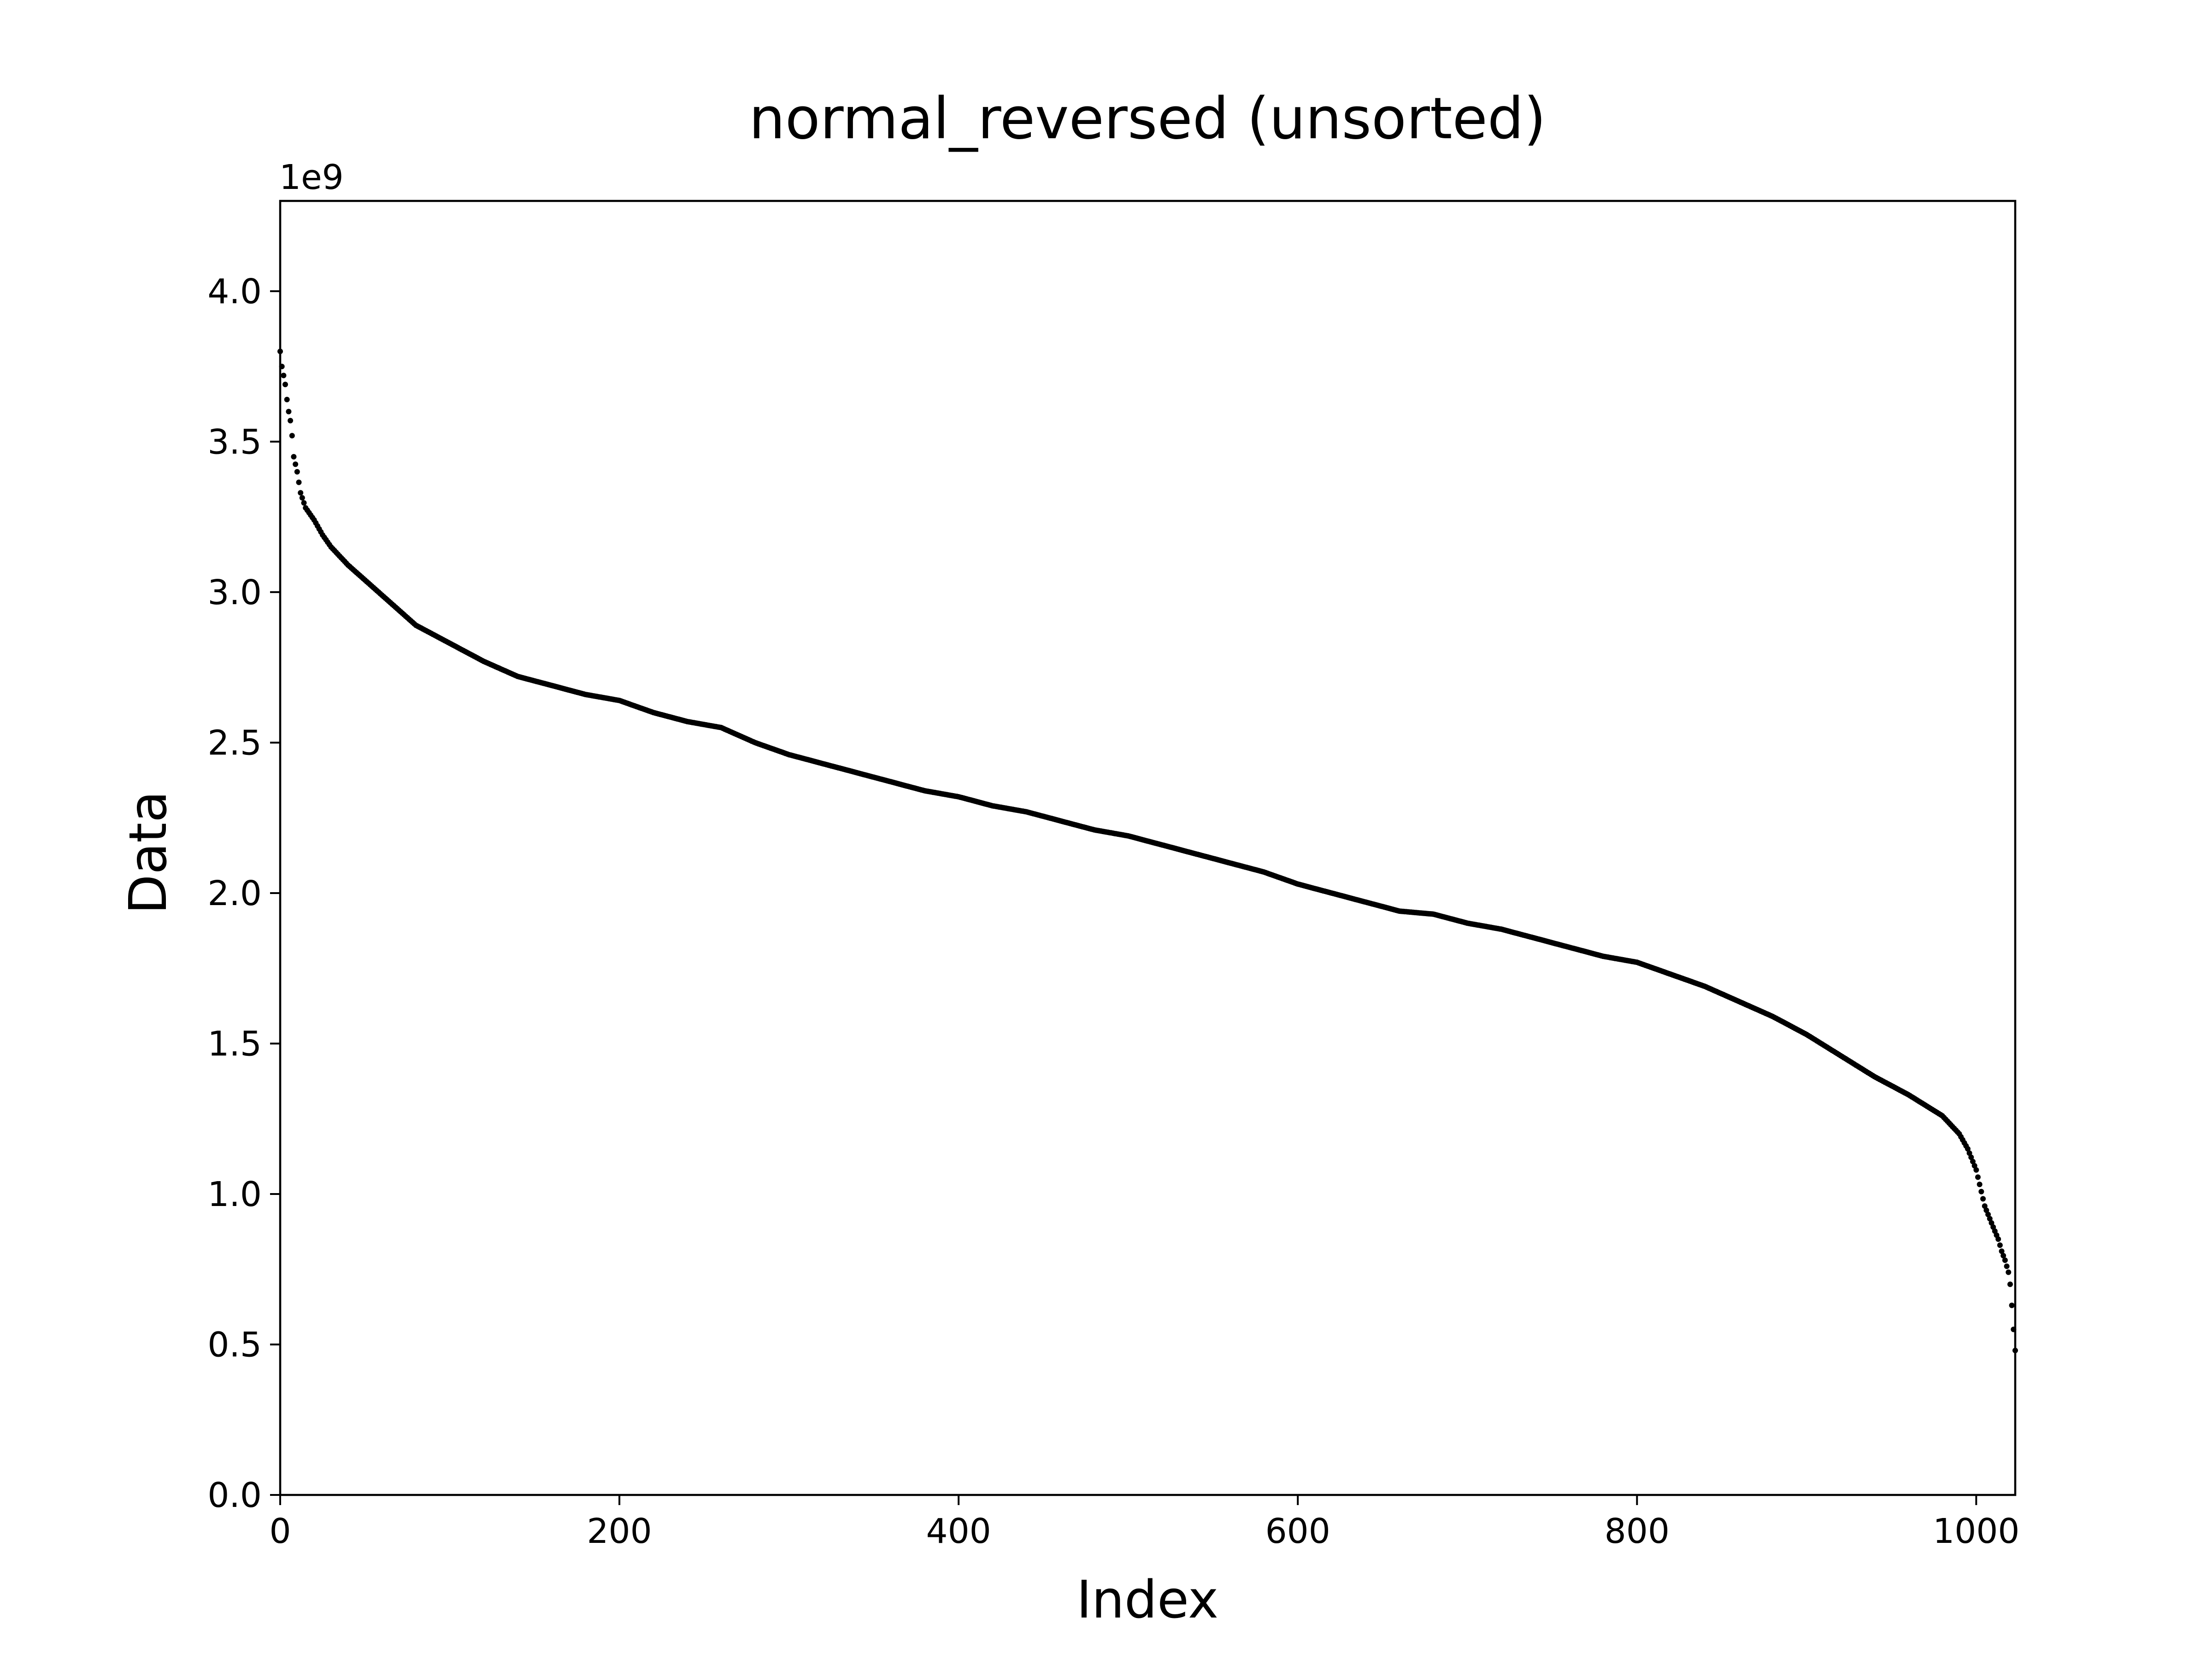  What do you see at coordinates (234, 1495) in the screenshot?
I see `y-tick-label: 0.0` at bounding box center [234, 1495].